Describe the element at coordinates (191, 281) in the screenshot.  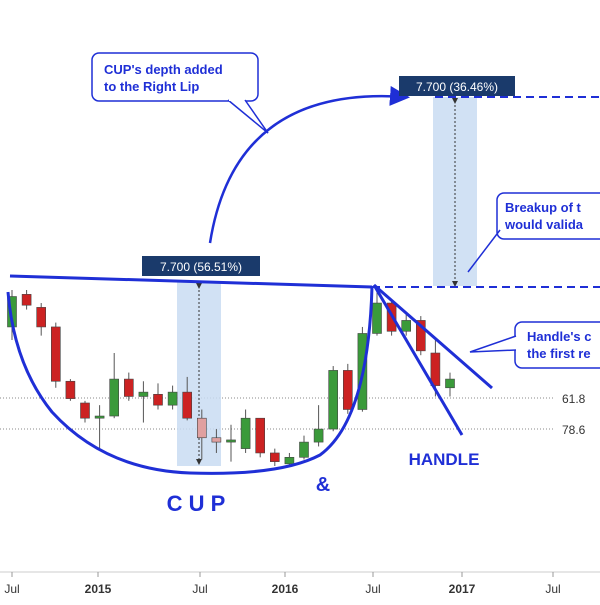
I see `cup-rim-line` at that location.